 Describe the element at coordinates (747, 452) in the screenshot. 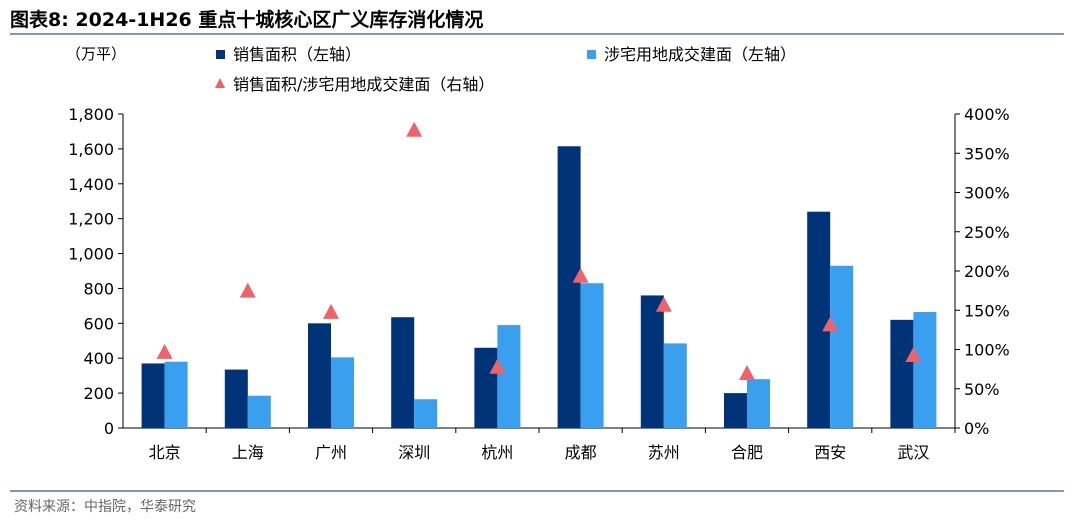

I see `category-label: 合肥` at that location.